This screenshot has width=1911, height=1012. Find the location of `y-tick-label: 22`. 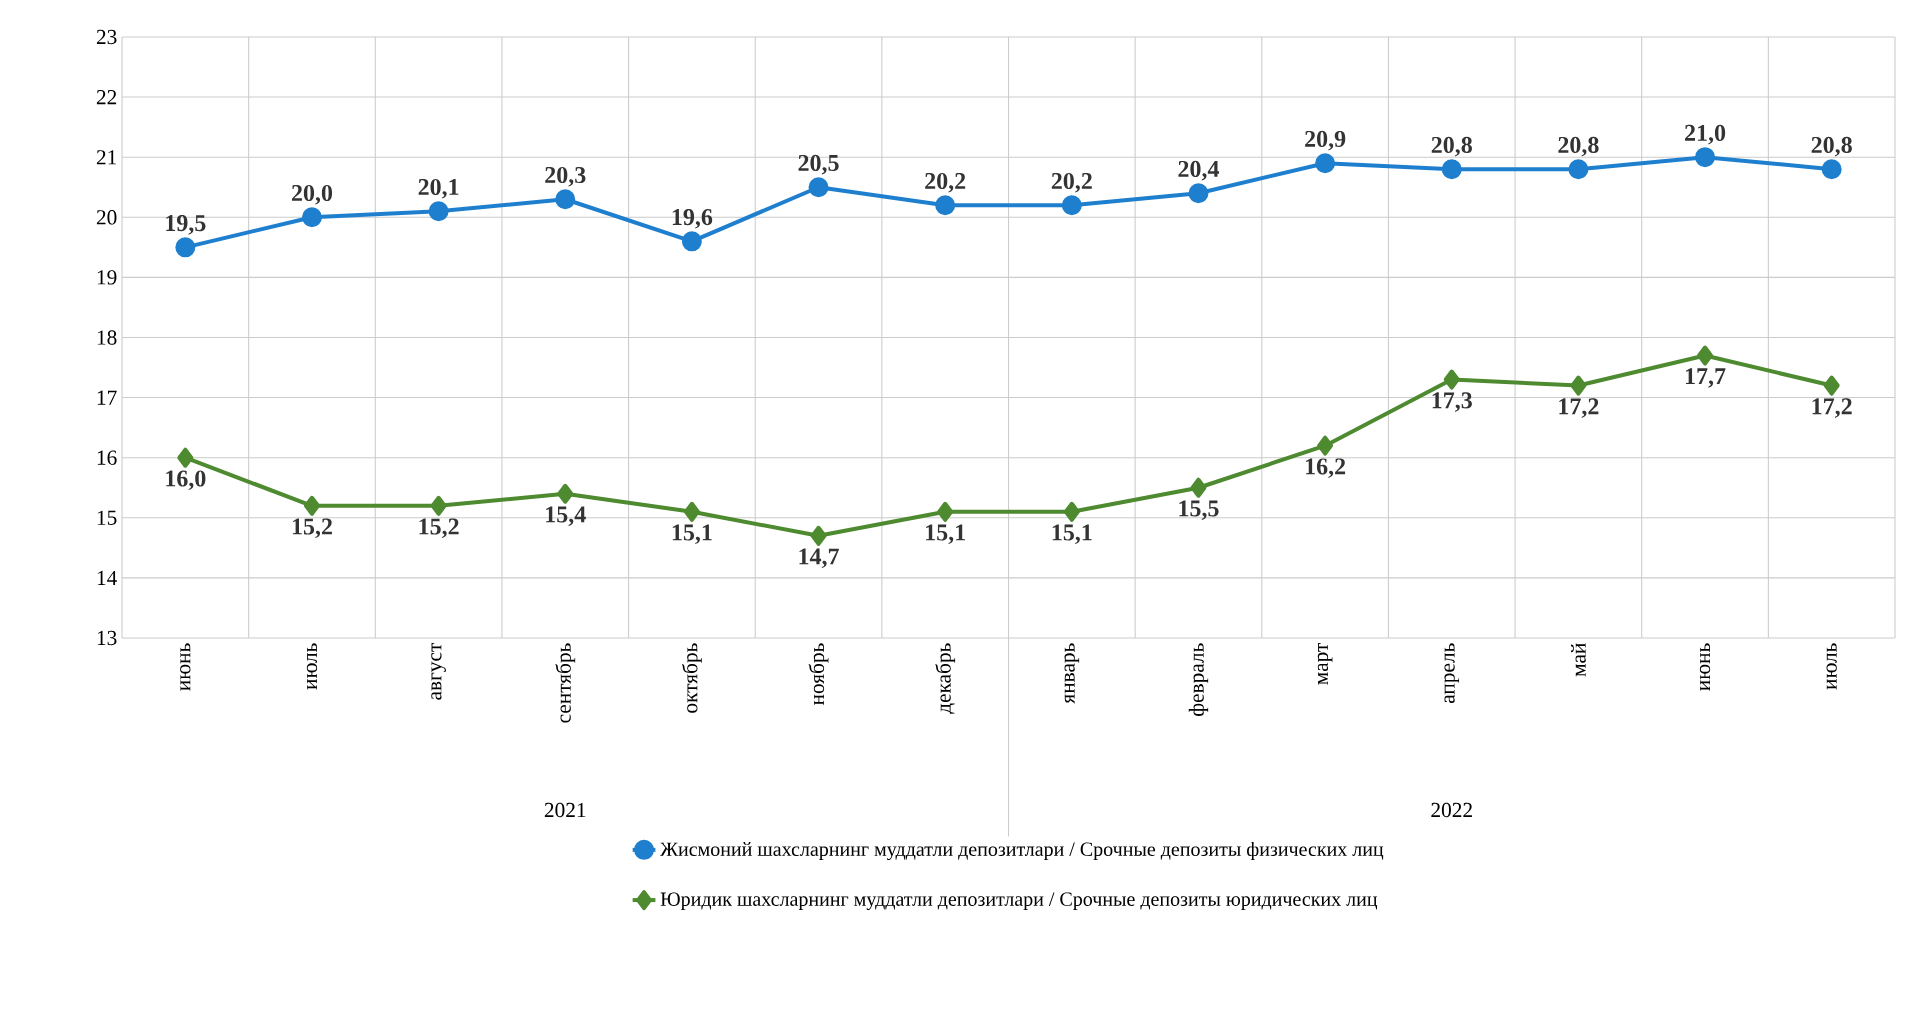

y-tick-label: 22 is located at coordinates (106, 97).